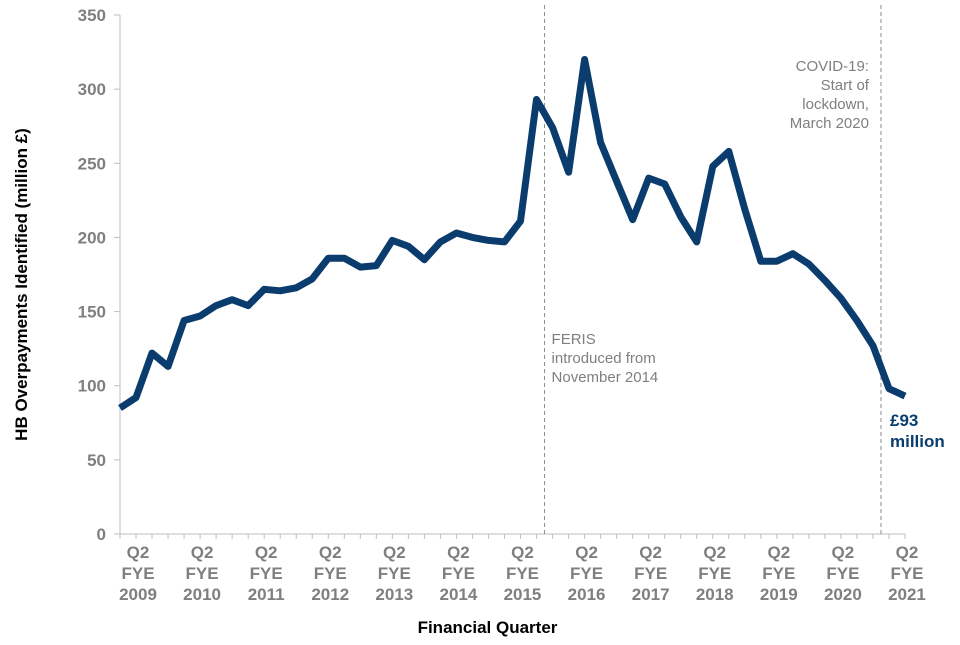  I want to click on annotation: COVID-19: Start of lockdown, March 2020, so click(830, 95).